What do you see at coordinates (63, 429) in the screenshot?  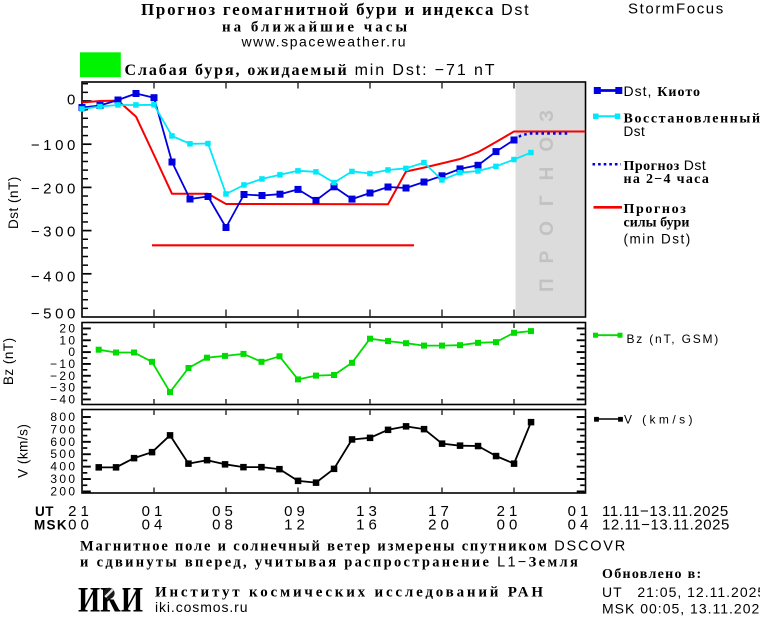 I see `svg-text: 700` at bounding box center [63, 429].